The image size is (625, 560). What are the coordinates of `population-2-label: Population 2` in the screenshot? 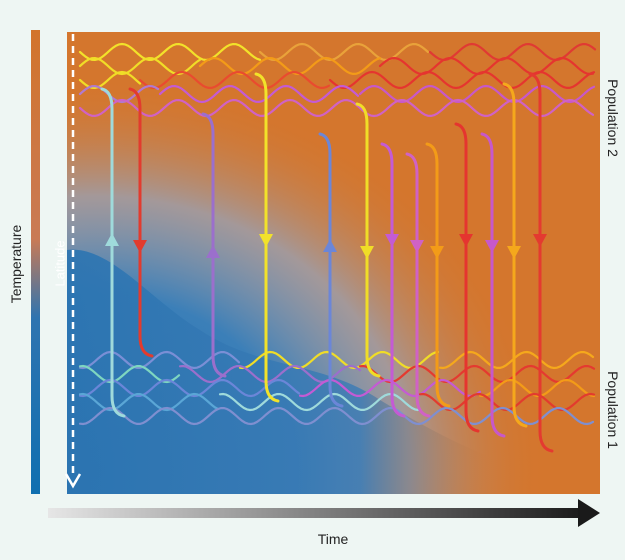 It's located at (613, 118).